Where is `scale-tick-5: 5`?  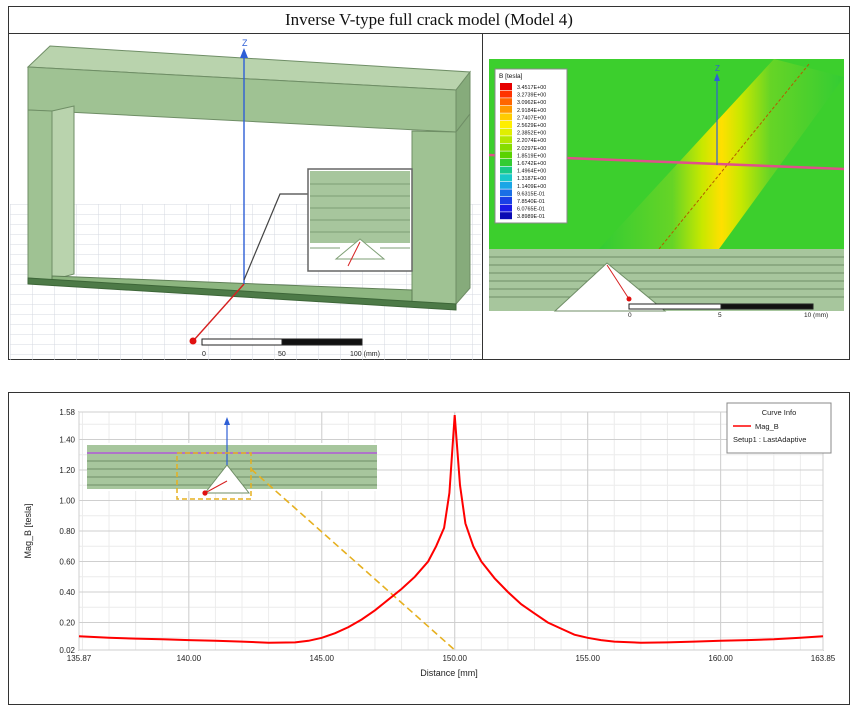
scale-tick-5: 5 is located at coordinates (720, 315).